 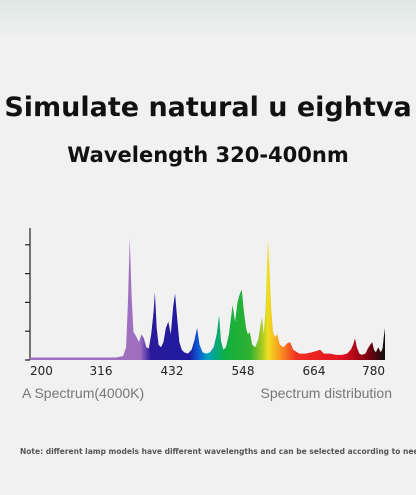 What do you see at coordinates (41, 371) in the screenshot?
I see `x-tick-label: 200` at bounding box center [41, 371].